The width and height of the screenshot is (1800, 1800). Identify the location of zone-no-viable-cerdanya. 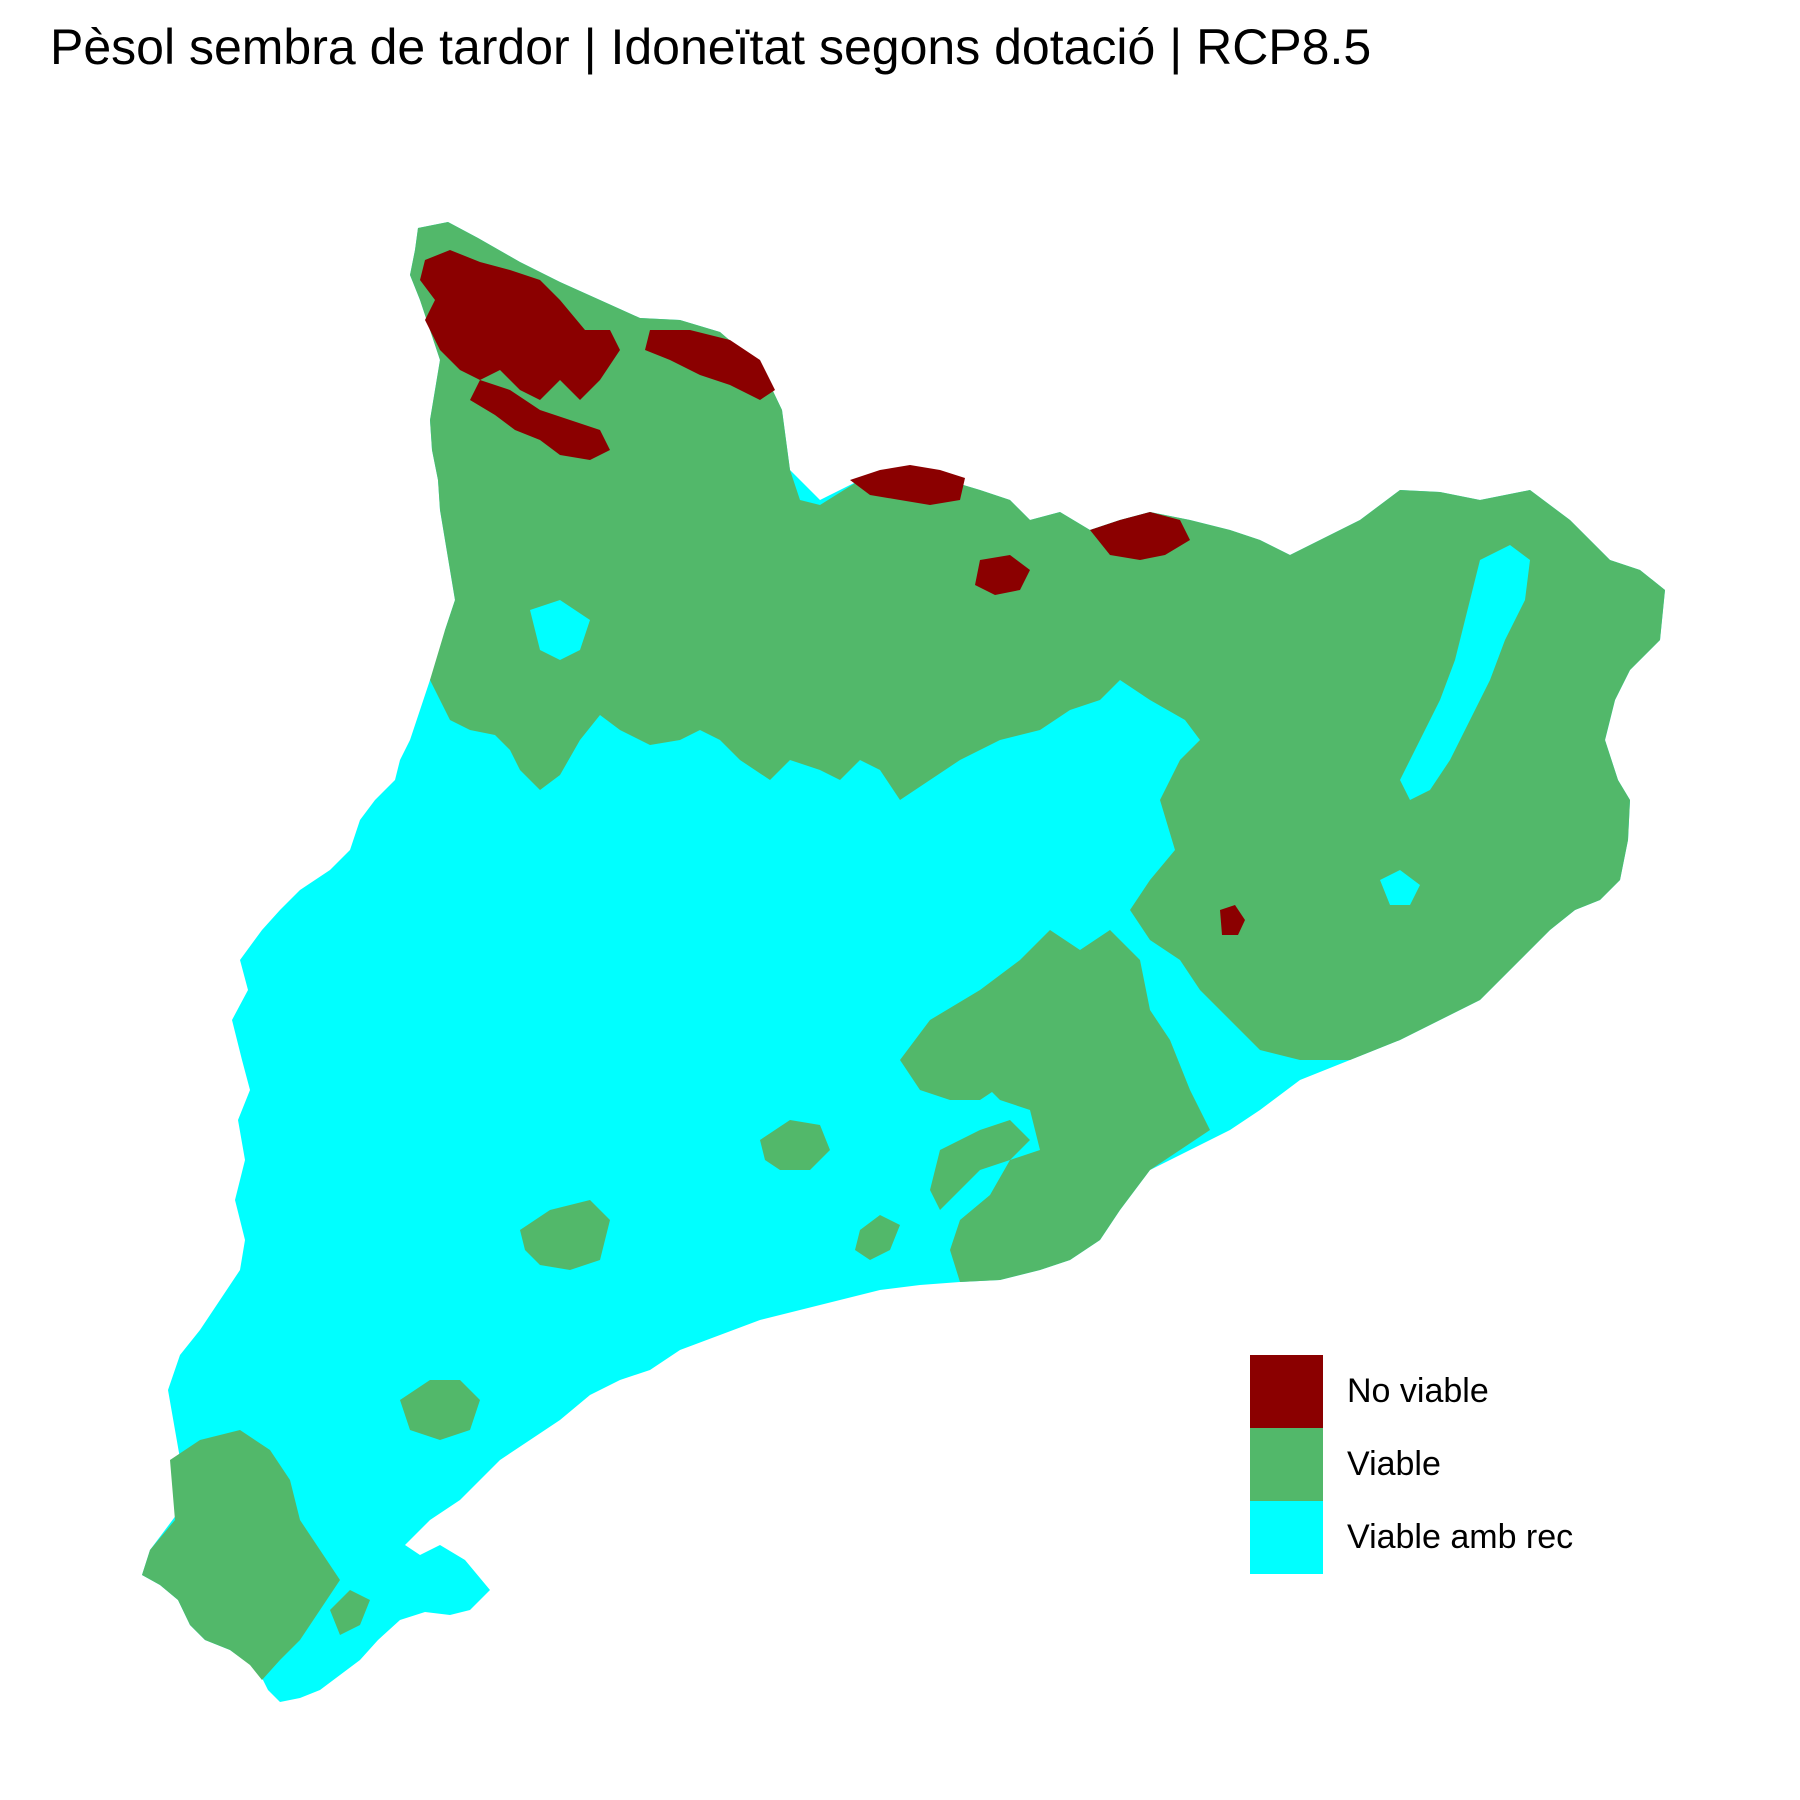
(710, 365).